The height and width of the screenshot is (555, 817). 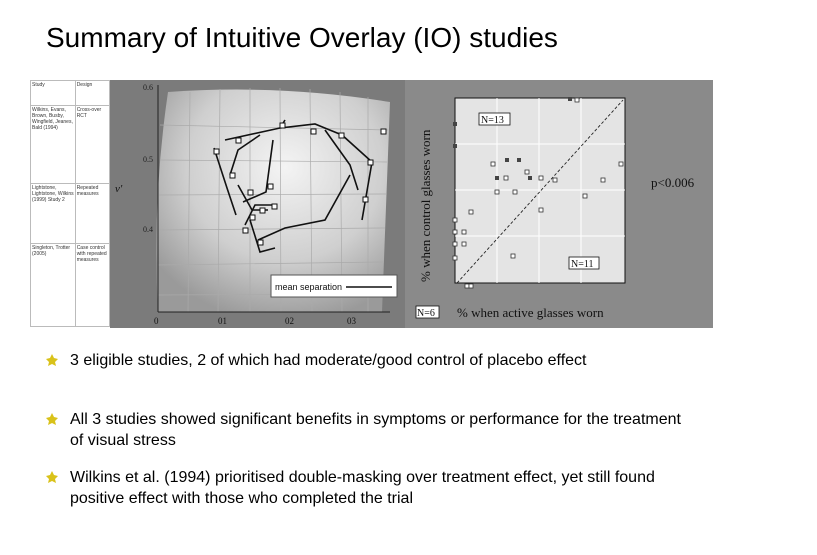 I want to click on table-header-study: Study, so click(x=53, y=93).